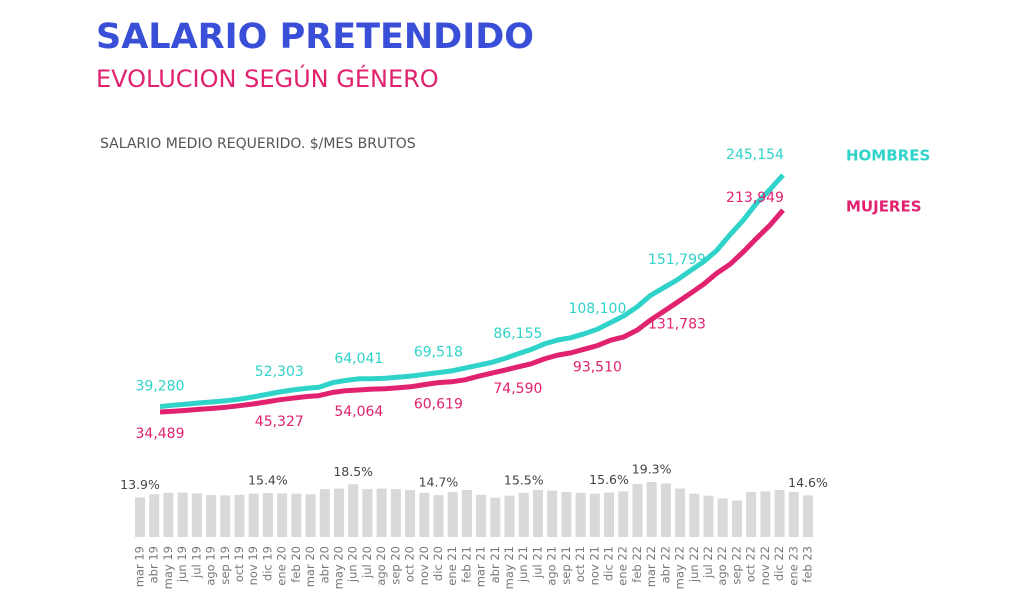 Image resolution: width=1024 pixels, height=616 pixels. I want to click on x-tick-label: nov 20, so click(424, 565).